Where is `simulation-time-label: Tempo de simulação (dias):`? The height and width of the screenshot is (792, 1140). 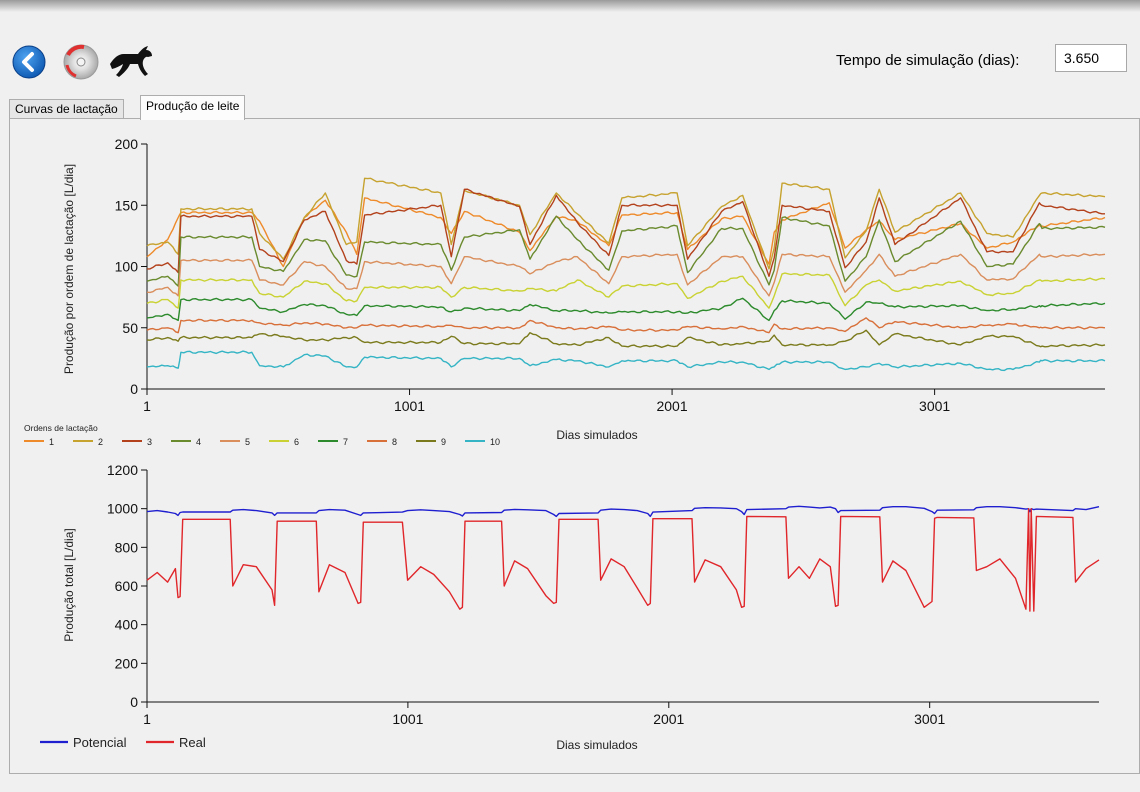
simulation-time-label: Tempo de simulação (dias): is located at coordinates (928, 60).